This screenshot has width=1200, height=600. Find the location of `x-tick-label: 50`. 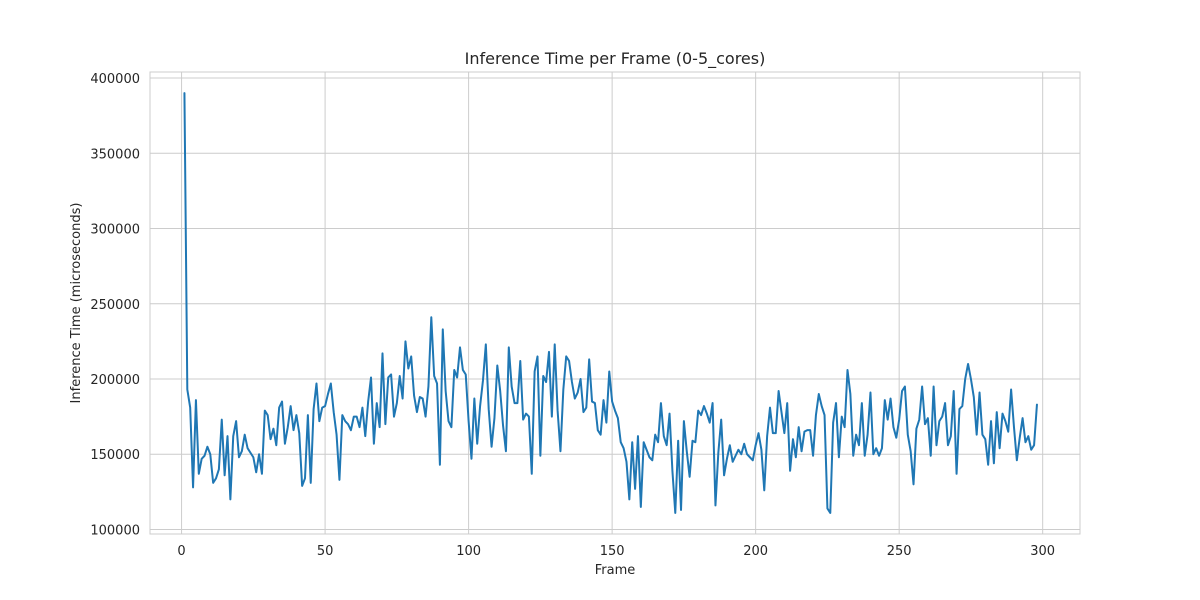

x-tick-label: 50 is located at coordinates (325, 551).